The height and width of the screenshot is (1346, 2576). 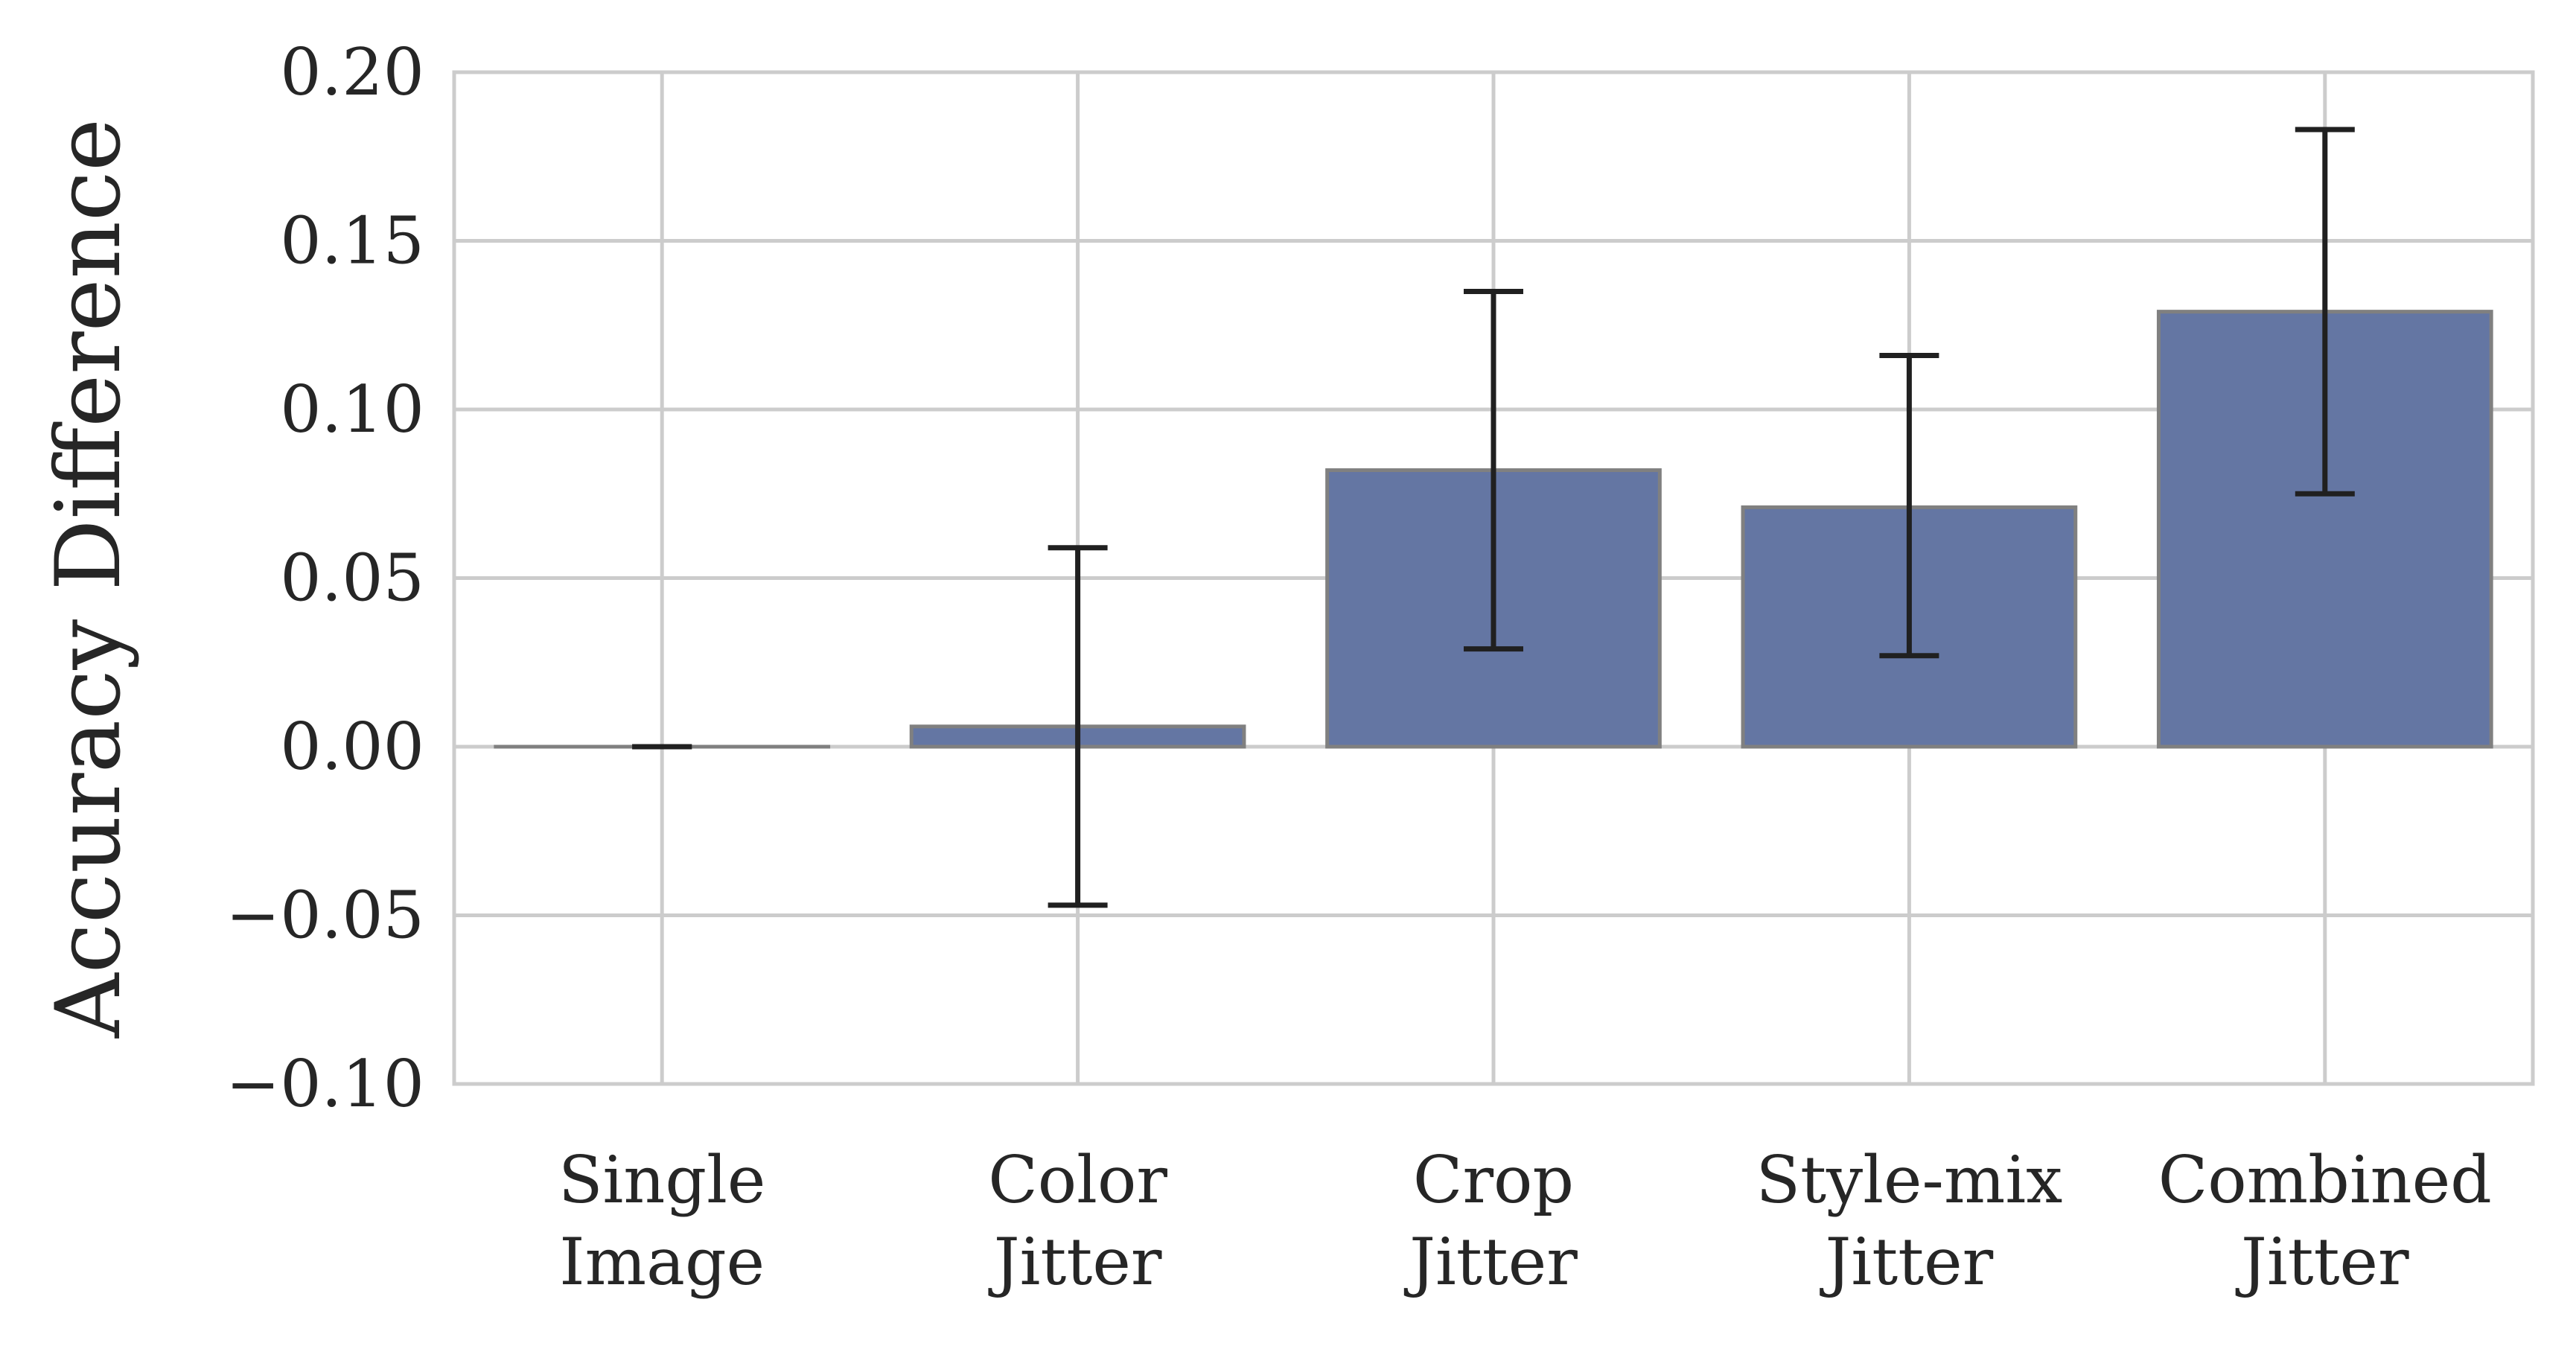 What do you see at coordinates (1909, 1180) in the screenshot?
I see `x-tick-label-line: Style-mix` at bounding box center [1909, 1180].